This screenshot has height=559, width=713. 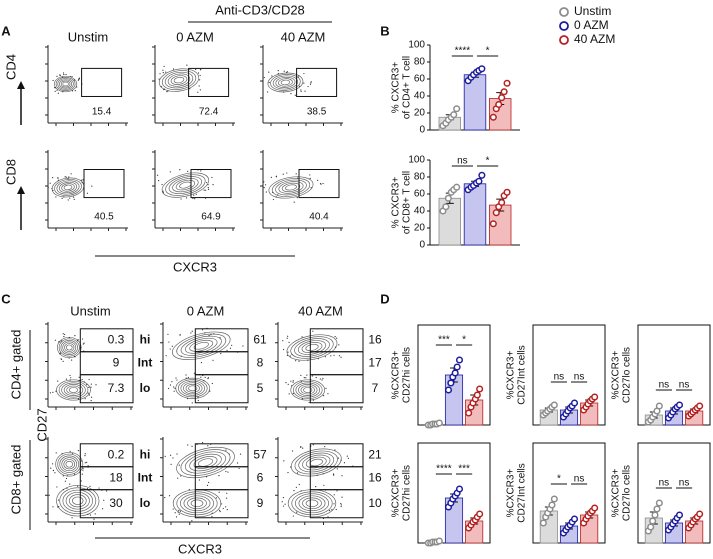 I want to click on gate-name: lo, so click(x=145, y=503).